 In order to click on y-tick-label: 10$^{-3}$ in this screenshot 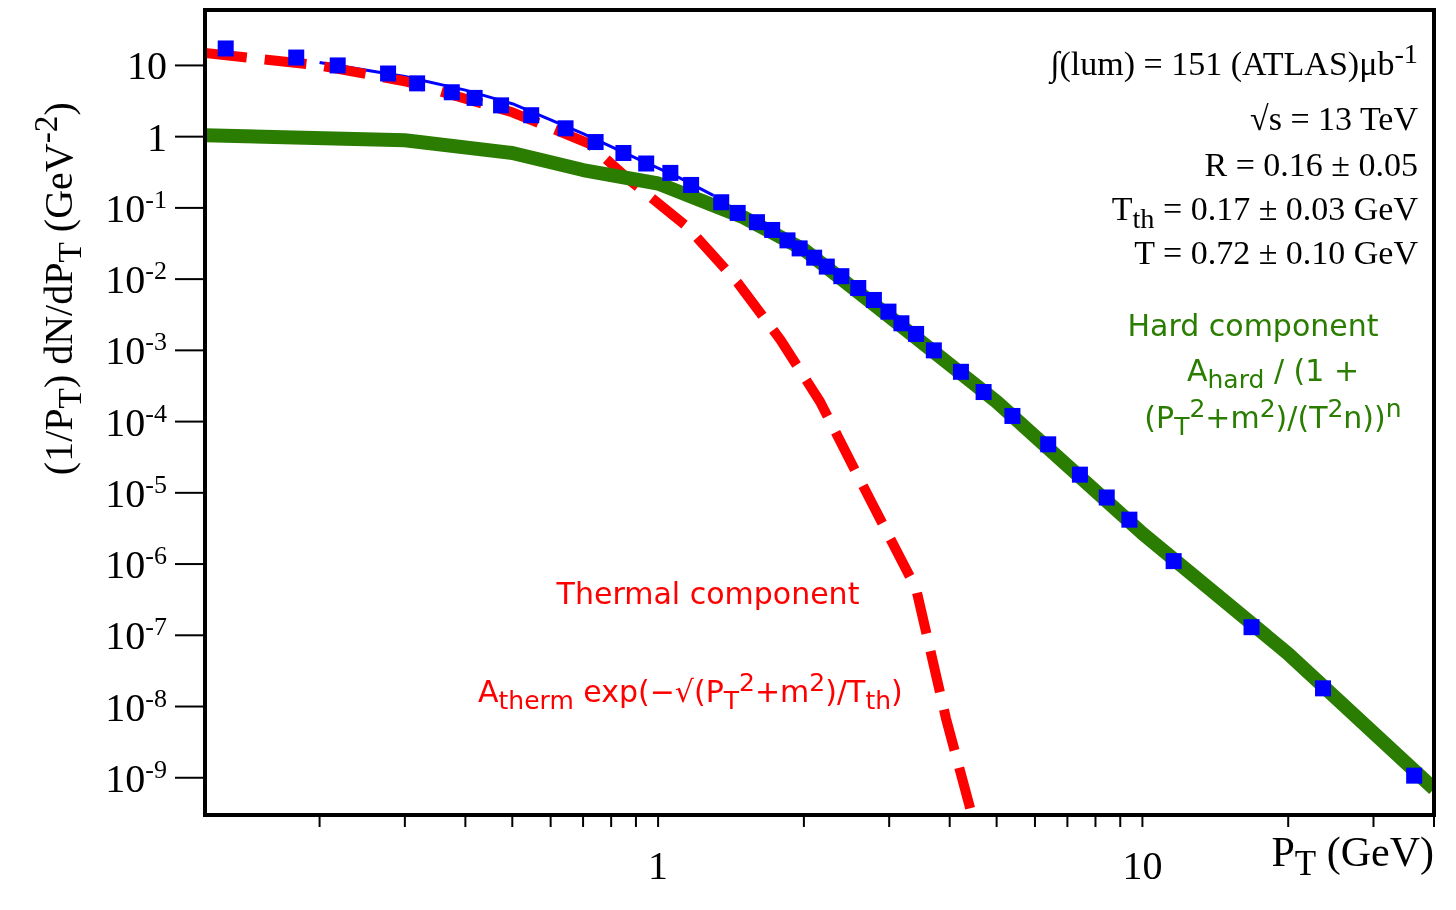, I will do `click(136, 350)`.